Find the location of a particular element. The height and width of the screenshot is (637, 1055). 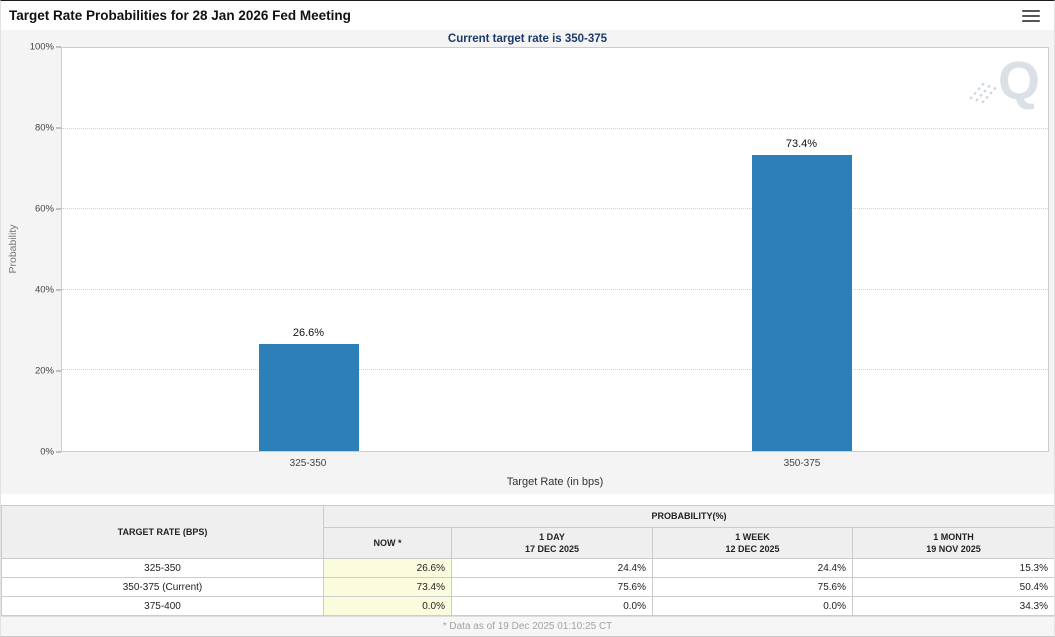

footer-note: * Data as of 19 Dec 2025 01:10:25 CT is located at coordinates (527, 626).